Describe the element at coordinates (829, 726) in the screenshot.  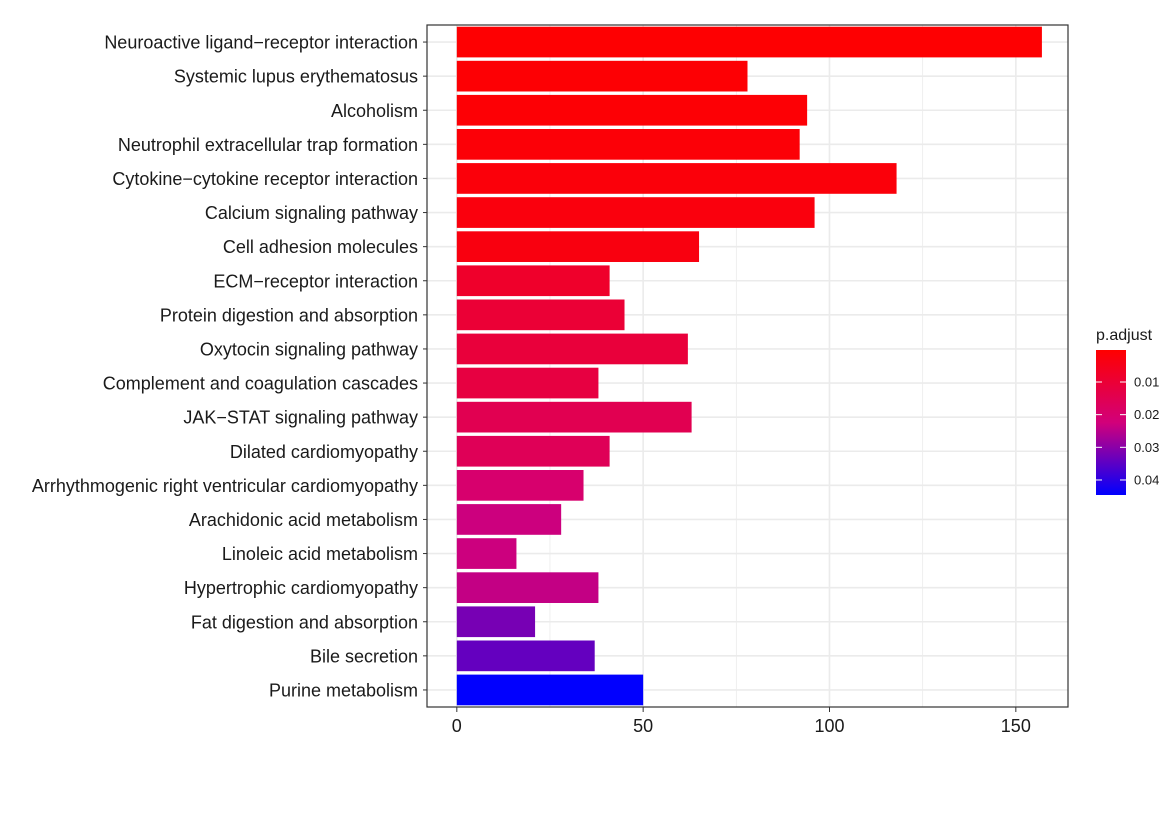
I see `x-tick-label: 100` at that location.